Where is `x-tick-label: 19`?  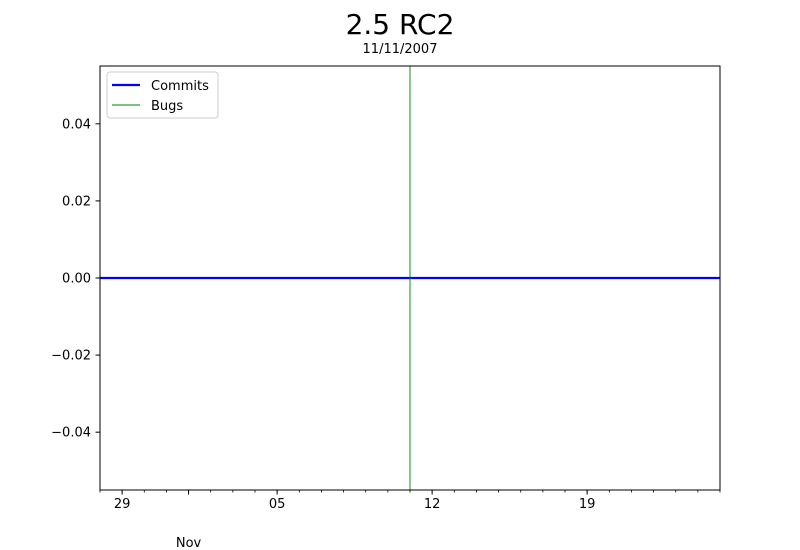
x-tick-label: 19 is located at coordinates (587, 504).